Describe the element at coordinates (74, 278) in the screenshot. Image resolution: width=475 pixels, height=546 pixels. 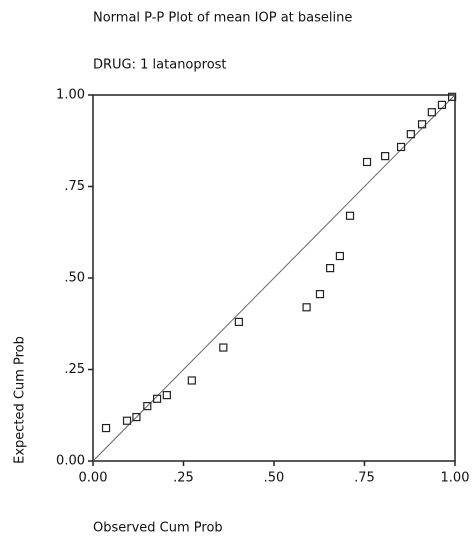
I see `y-tick-label: .50` at that location.